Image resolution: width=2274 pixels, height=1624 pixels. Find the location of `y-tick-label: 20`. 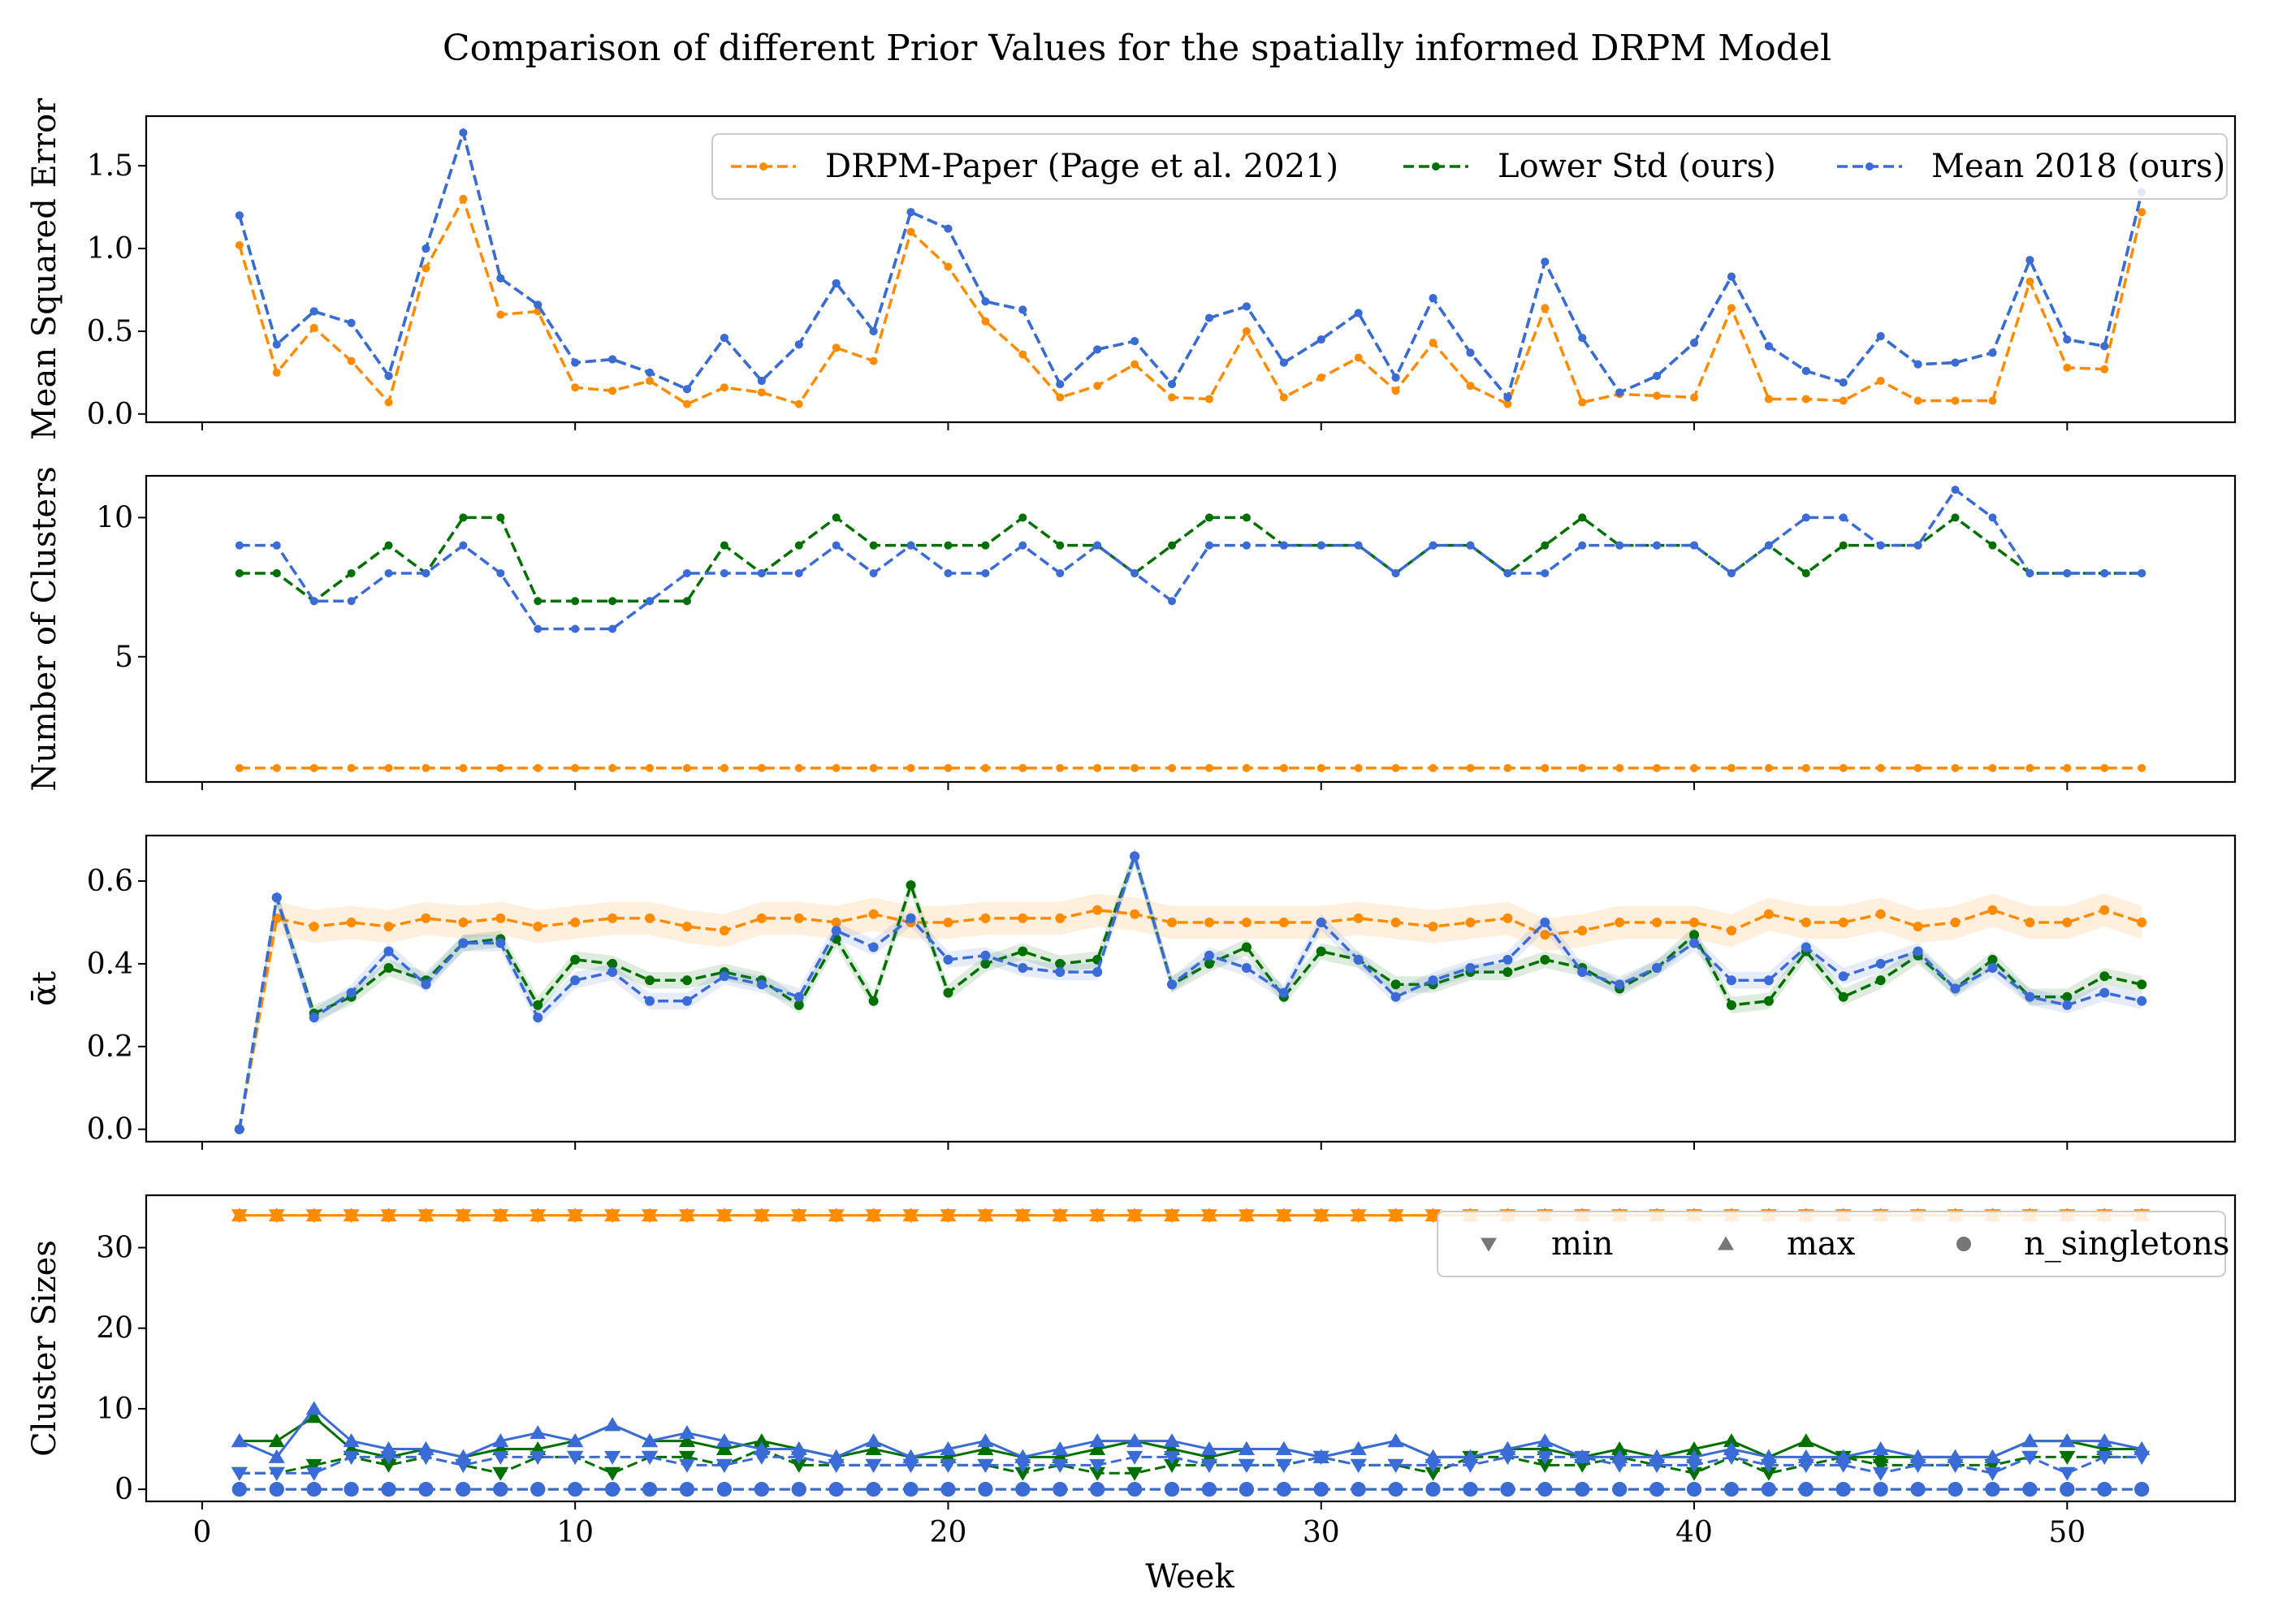

y-tick-label: 20 is located at coordinates (114, 1329).